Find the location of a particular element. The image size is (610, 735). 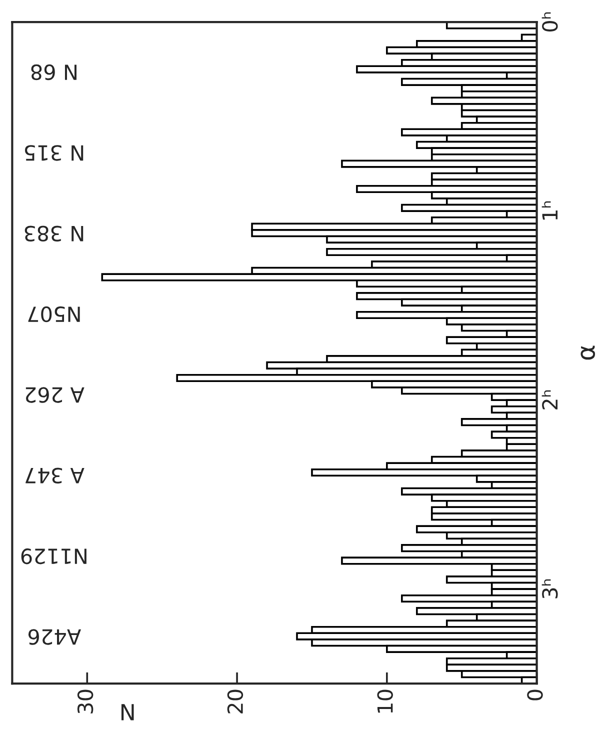

y-tick-label: 1ʰ is located at coordinates (550, 210).